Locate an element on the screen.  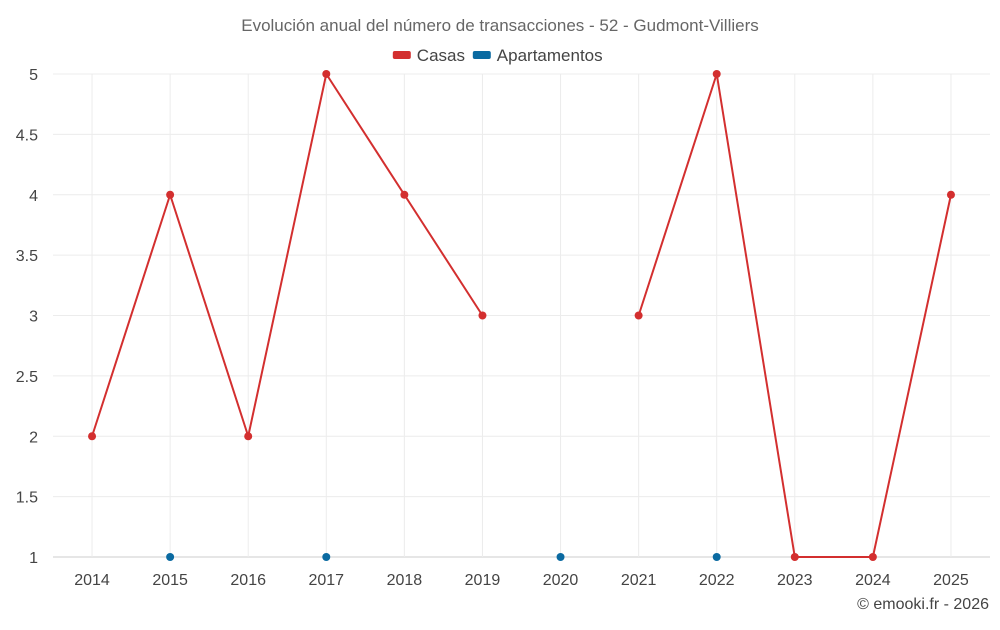
x-tick-label: 2022 is located at coordinates (717, 580).